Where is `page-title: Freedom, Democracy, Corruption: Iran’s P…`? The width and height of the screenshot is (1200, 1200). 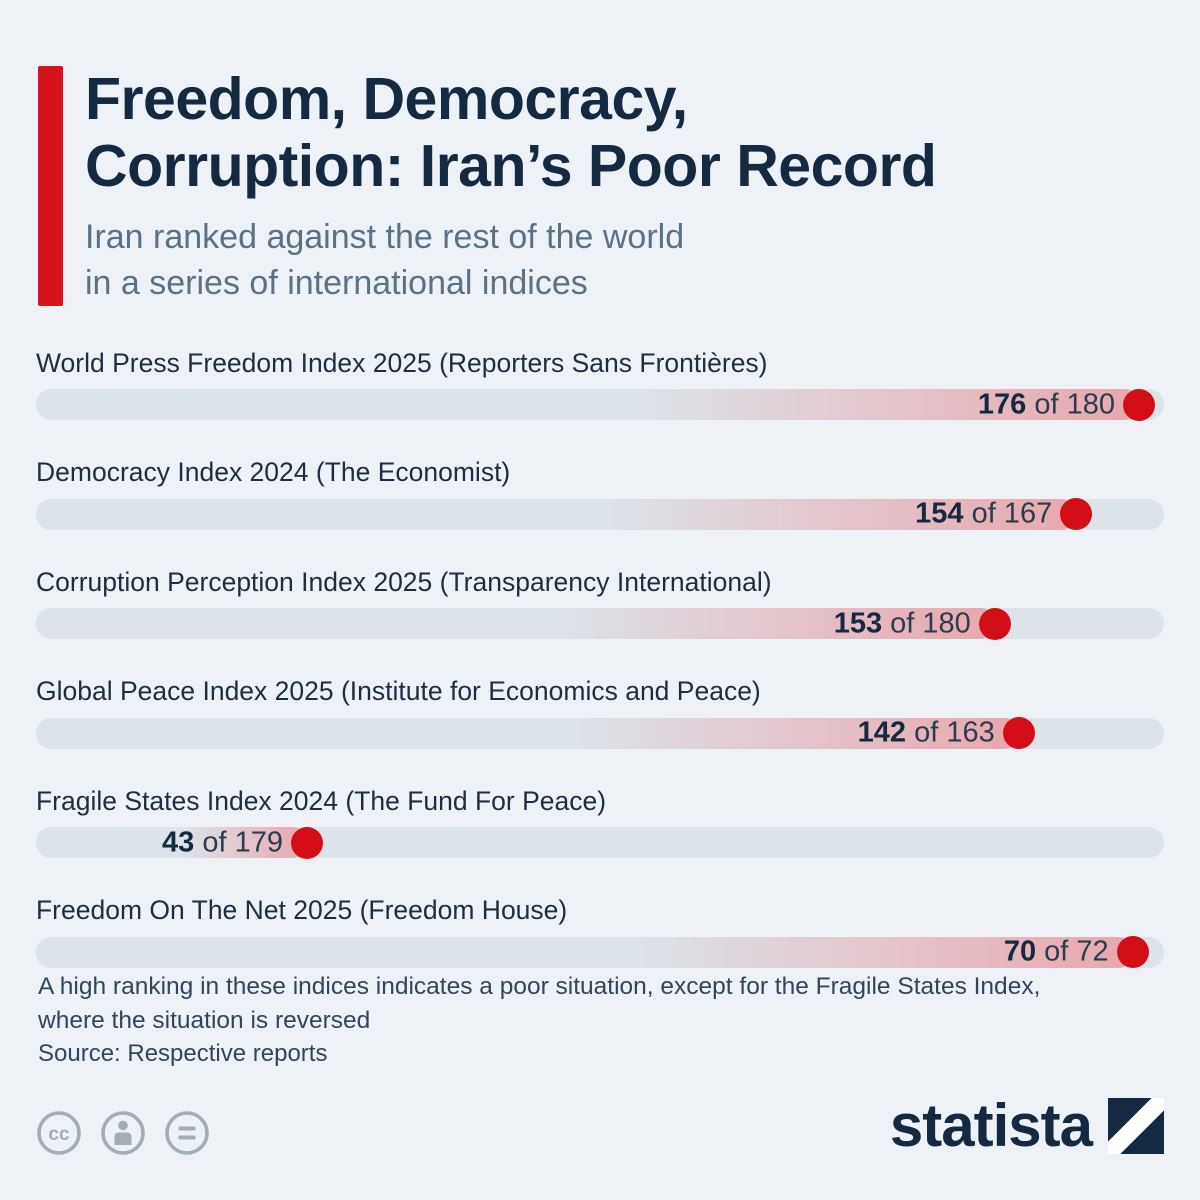
page-title: Freedom, Democracy, Corruption: Iran’s P… is located at coordinates (511, 132).